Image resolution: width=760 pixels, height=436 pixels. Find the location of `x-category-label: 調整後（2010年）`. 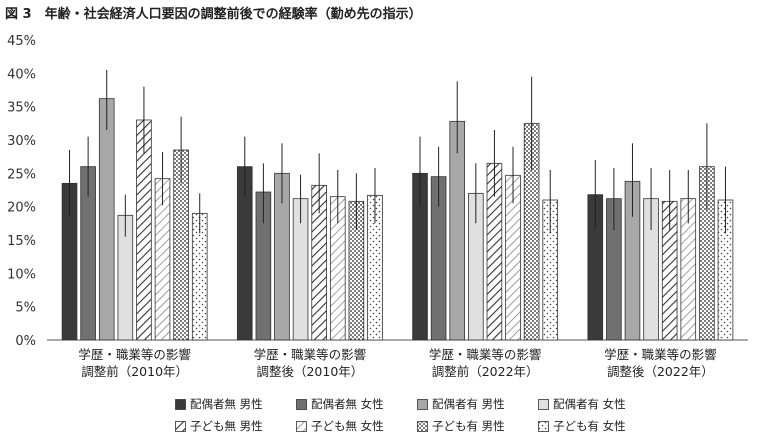

x-category-label: 調整後（2010年） is located at coordinates (309, 371).